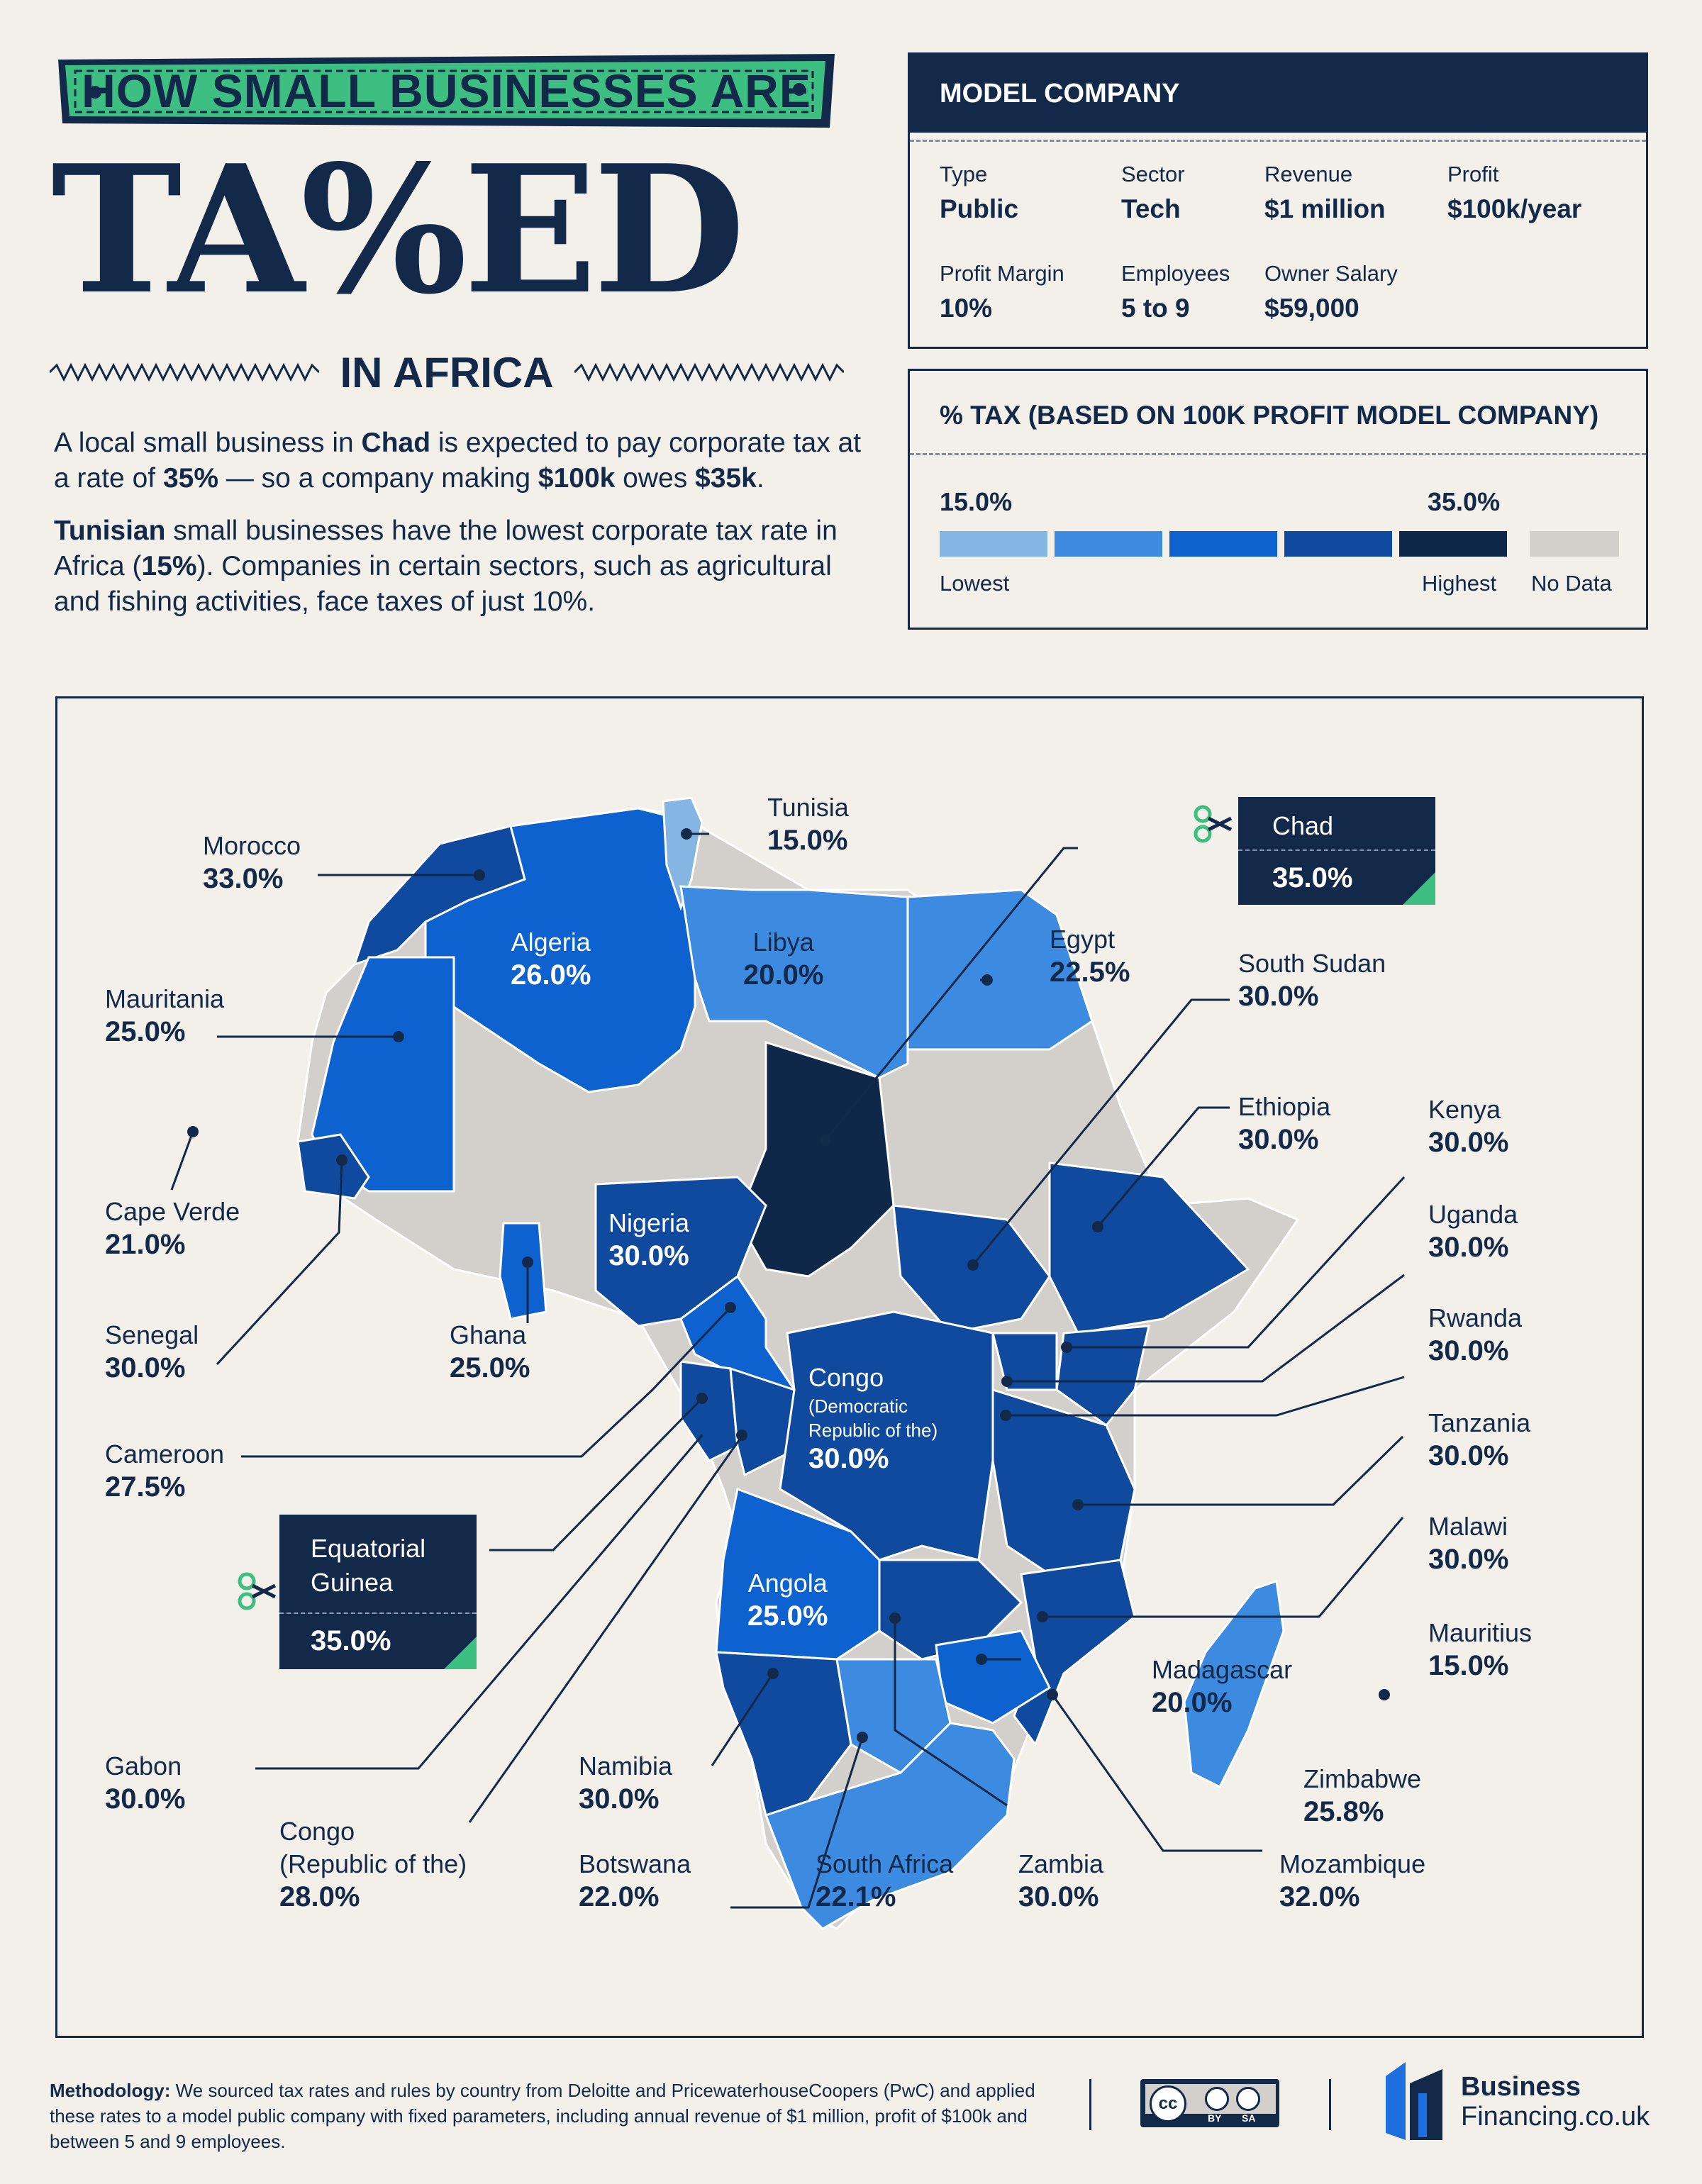  What do you see at coordinates (1336, 851) in the screenshot?
I see `callout-chad: Chad 35.0%` at bounding box center [1336, 851].